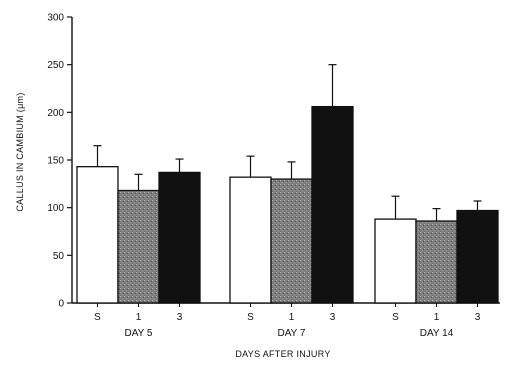 The height and width of the screenshot is (378, 508). Describe the element at coordinates (61, 304) in the screenshot. I see `y-tick-label: 0` at that location.